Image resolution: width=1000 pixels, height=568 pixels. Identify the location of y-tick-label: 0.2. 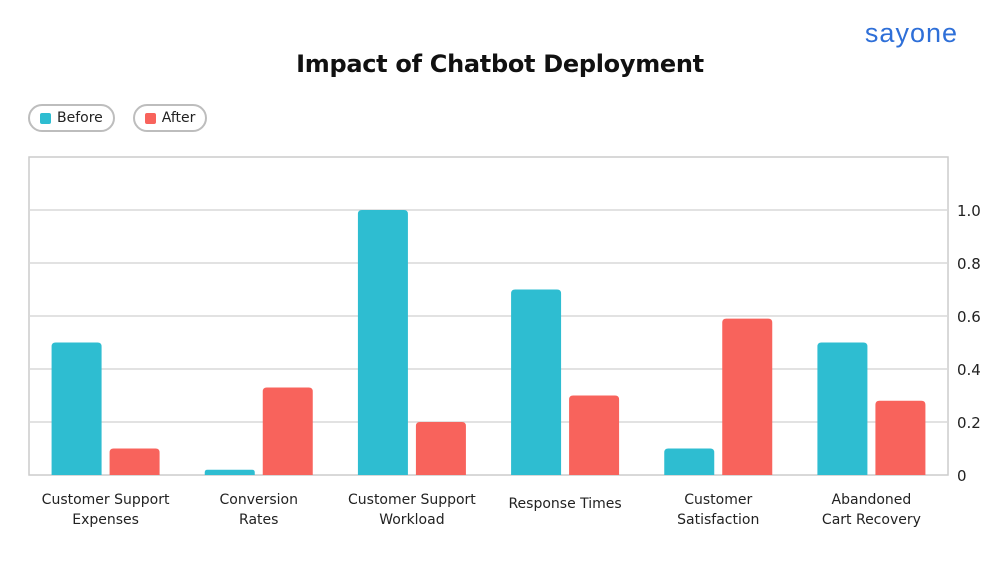
(969, 423).